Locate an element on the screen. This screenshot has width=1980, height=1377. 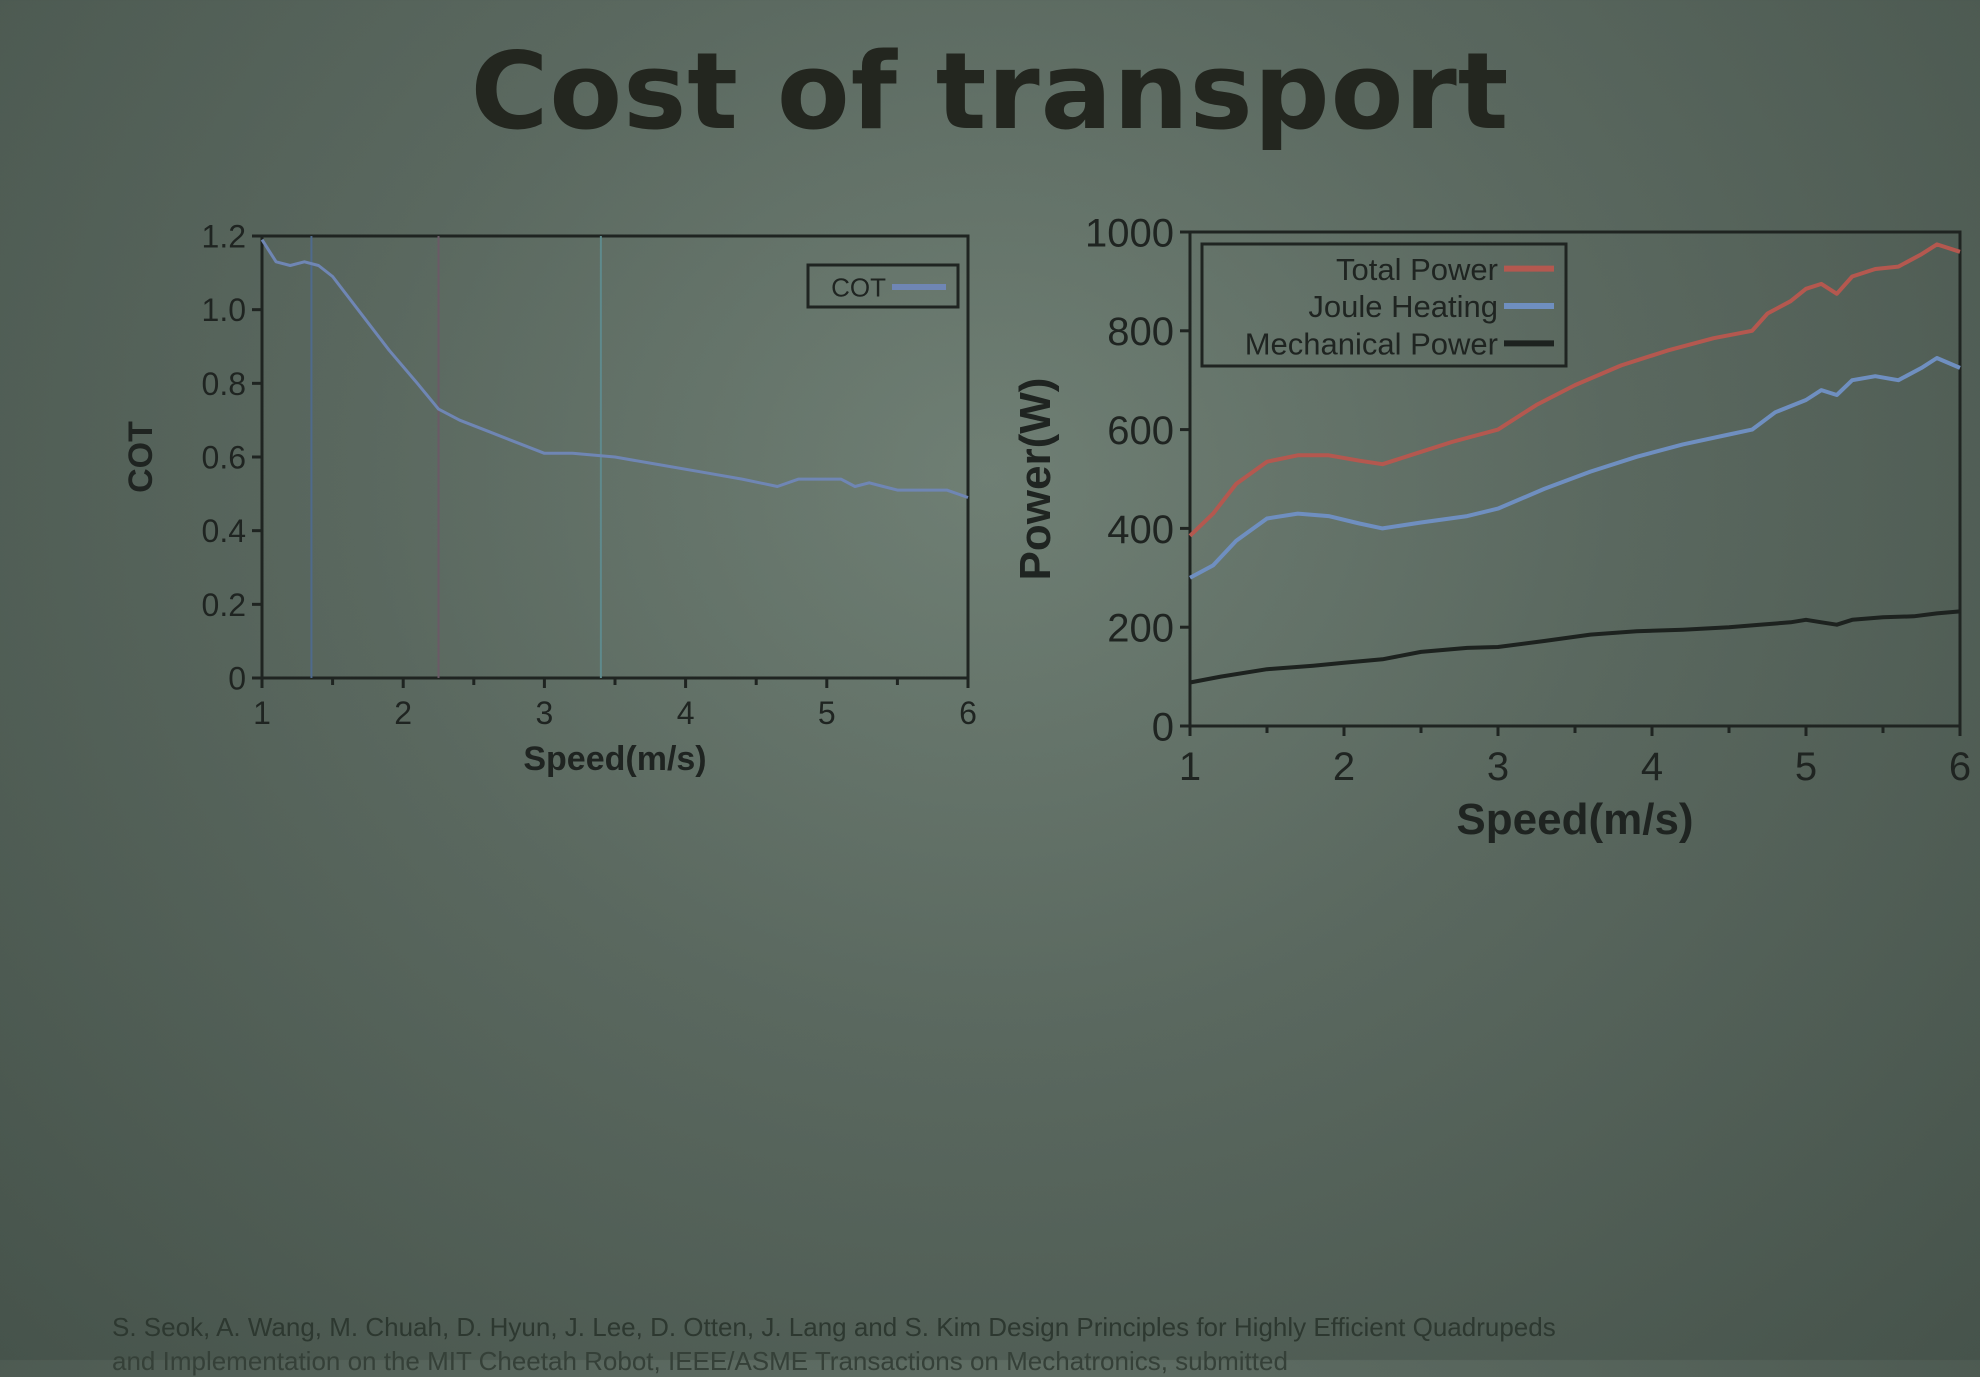
cot-x-tick-label: 6 is located at coordinates (968, 713).